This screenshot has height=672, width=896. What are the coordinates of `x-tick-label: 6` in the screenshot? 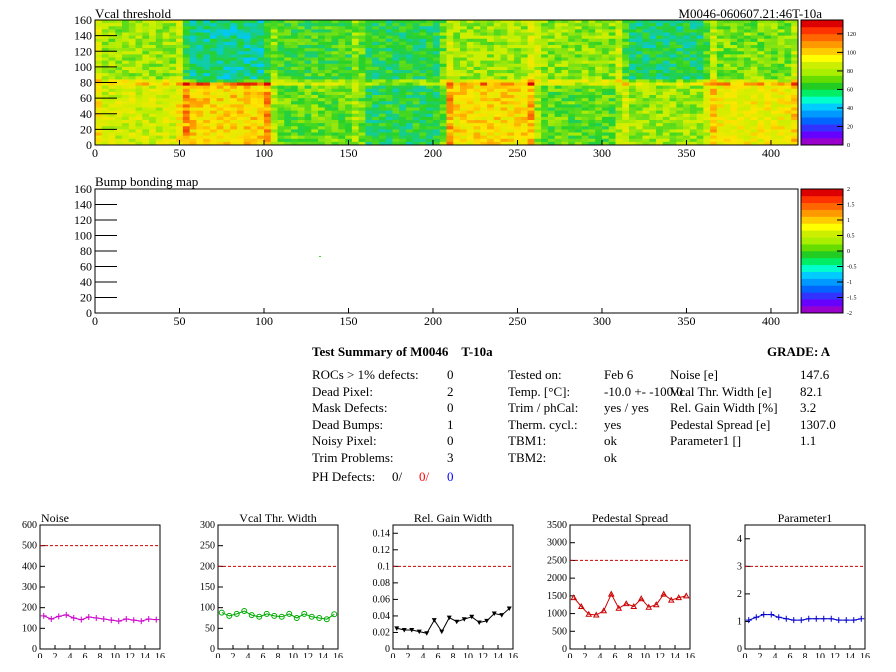 It's located at (85, 655).